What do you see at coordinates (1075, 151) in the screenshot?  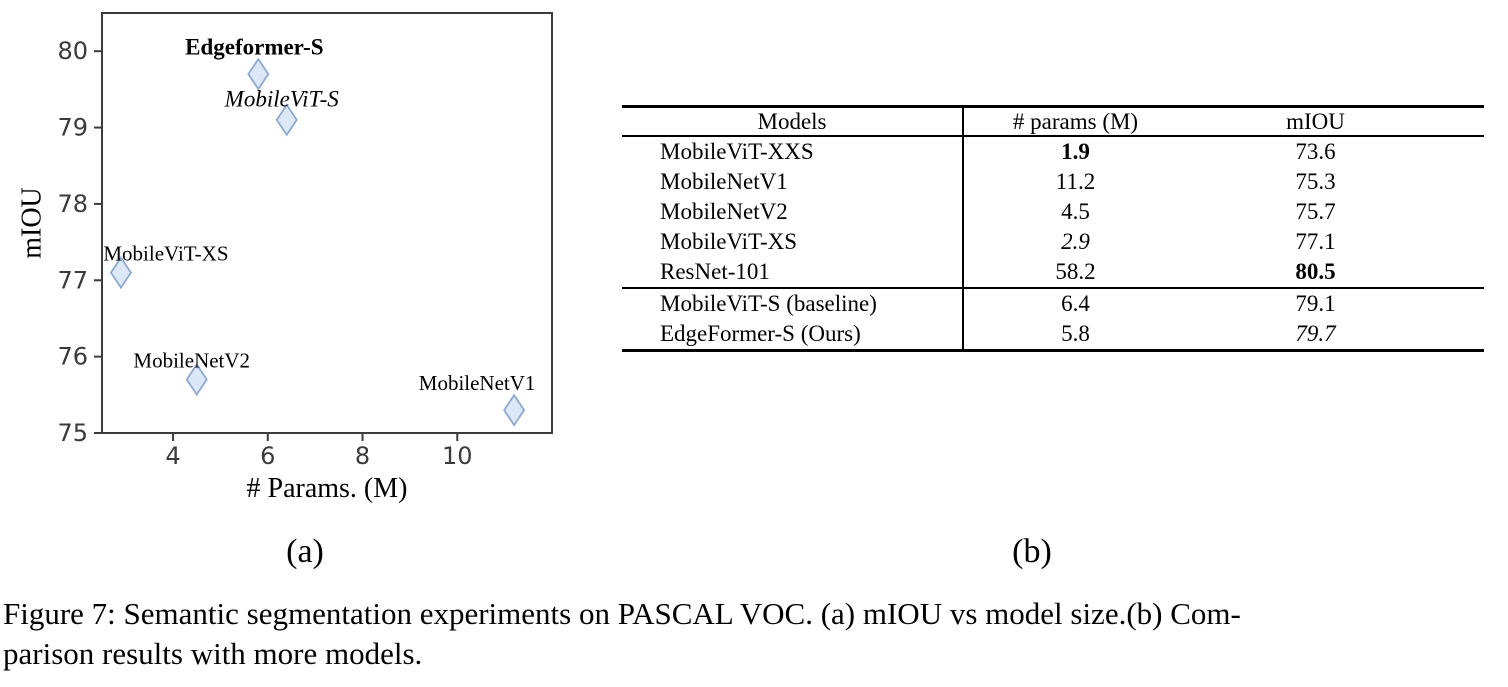 I see `params-value-cell: 1.9` at bounding box center [1075, 151].